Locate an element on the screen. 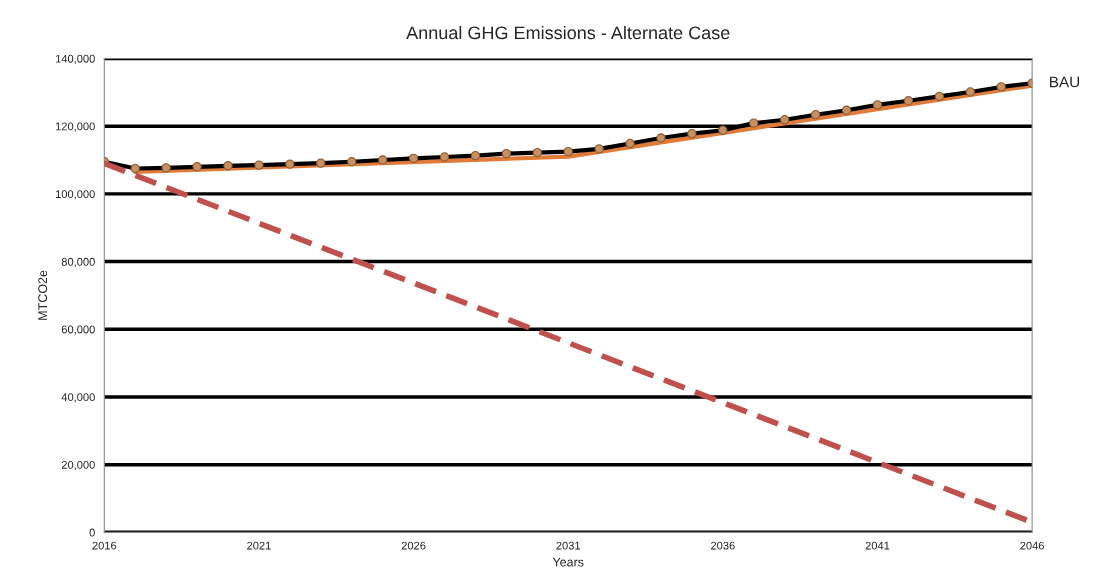 The width and height of the screenshot is (1098, 585). y-tick-label: 0 is located at coordinates (92, 532).